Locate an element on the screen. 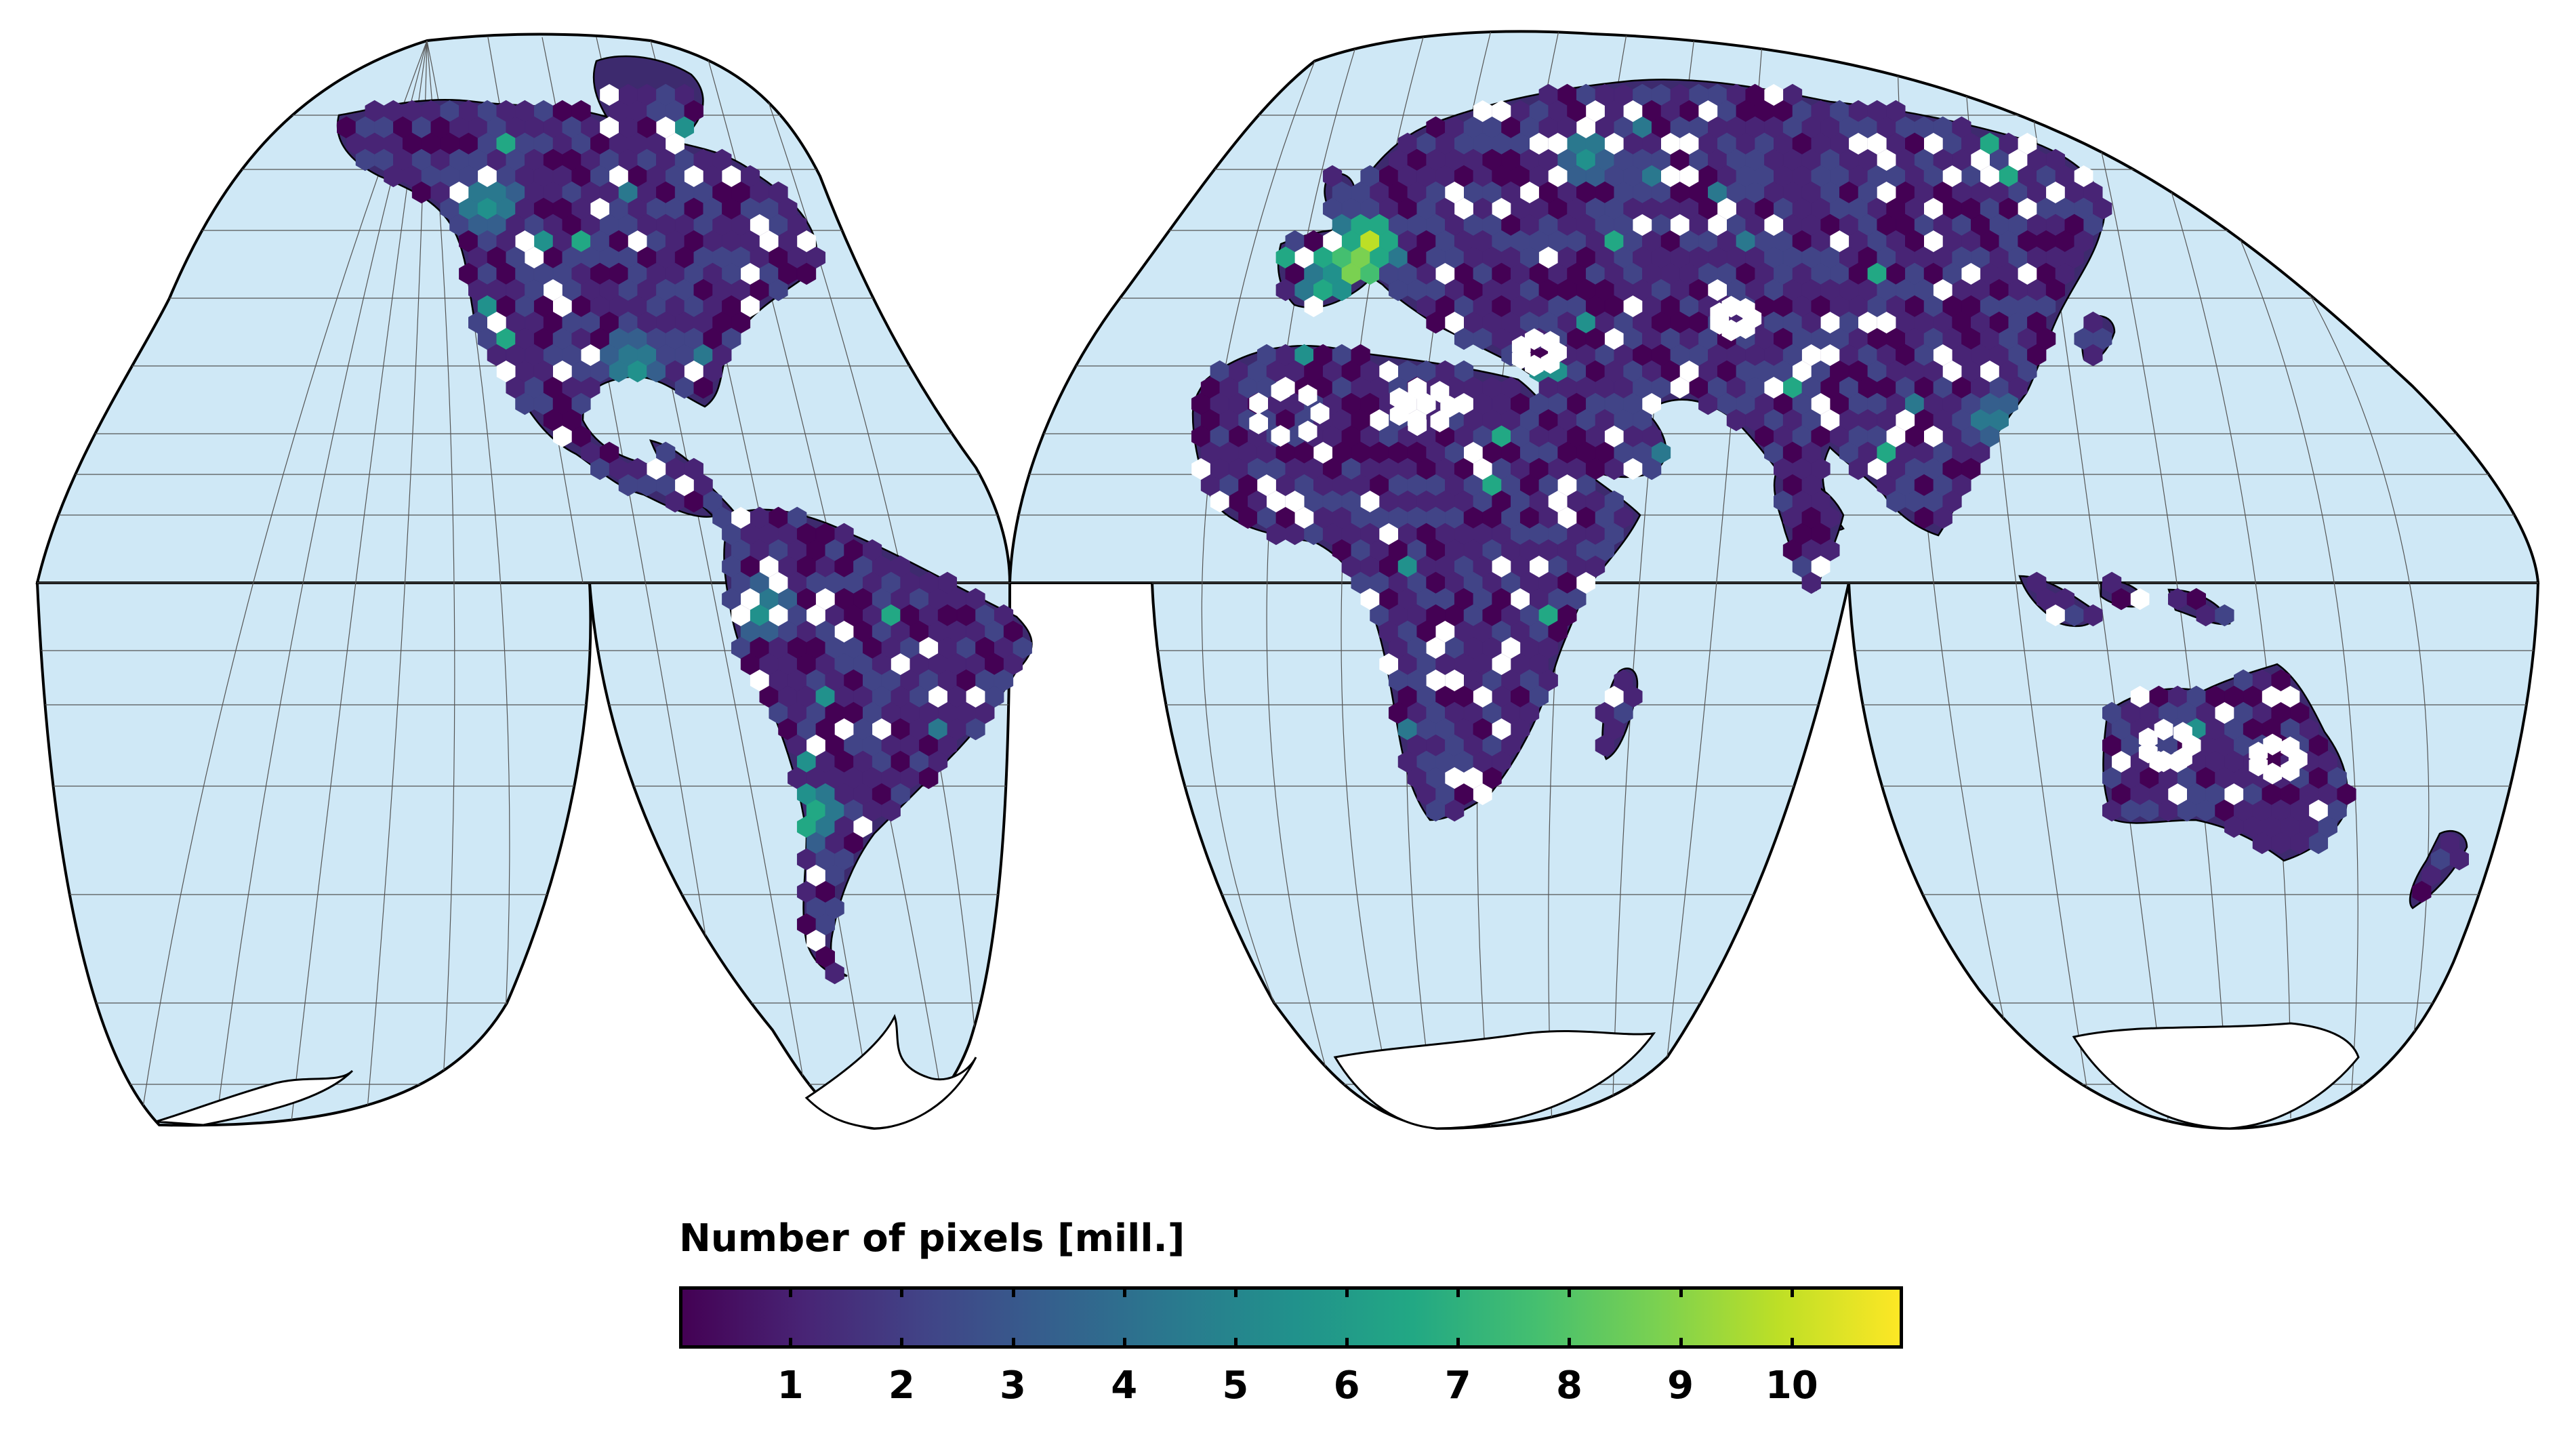 The width and height of the screenshot is (2576, 1432). graticule-meridian is located at coordinates (322, 579).